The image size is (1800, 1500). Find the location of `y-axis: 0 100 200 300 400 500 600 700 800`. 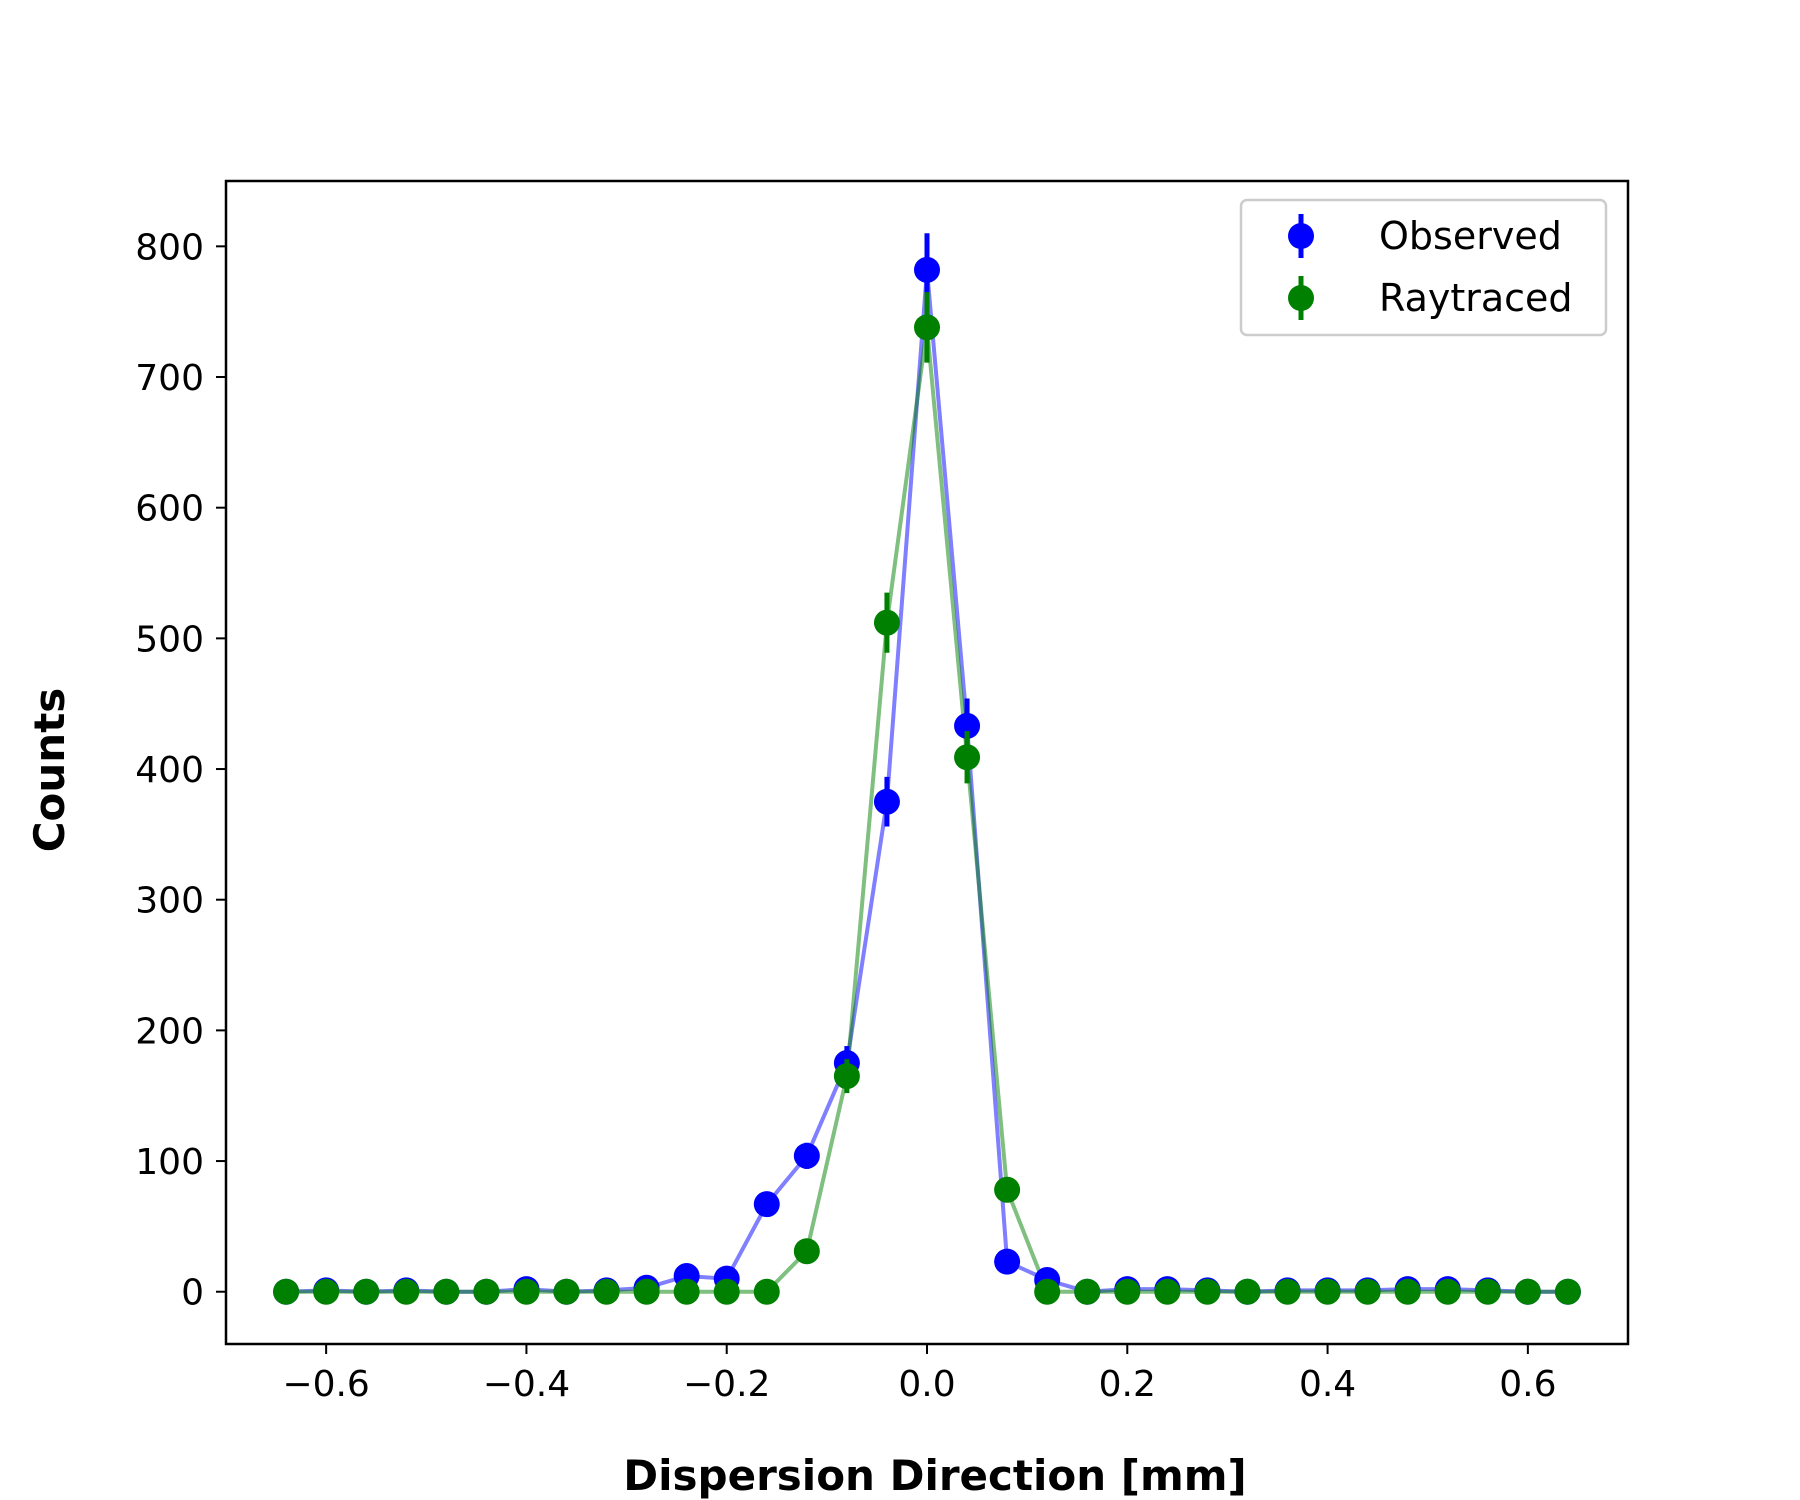

y-axis: 0 100 200 300 400 500 600 700 800 is located at coordinates (180, 770).